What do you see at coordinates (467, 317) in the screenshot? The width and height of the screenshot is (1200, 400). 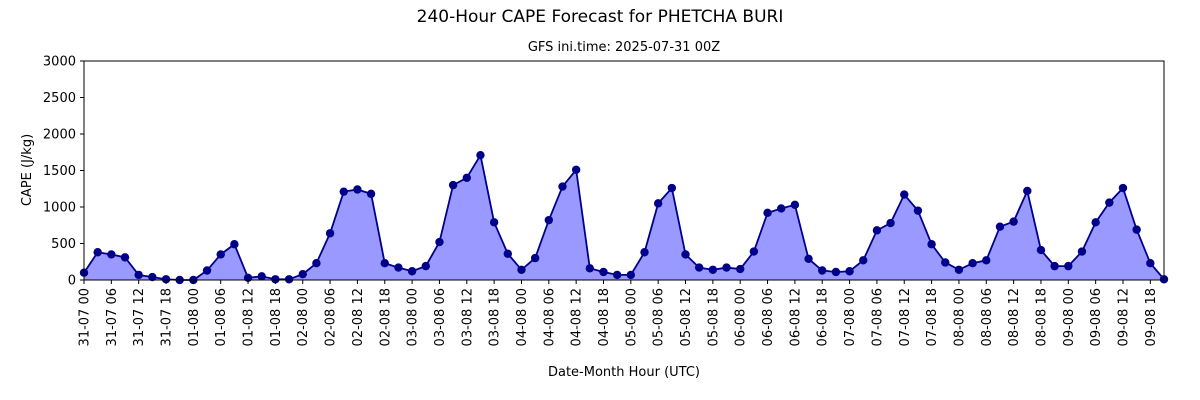 I see `x-tick-label: 03-08 12` at bounding box center [467, 317].